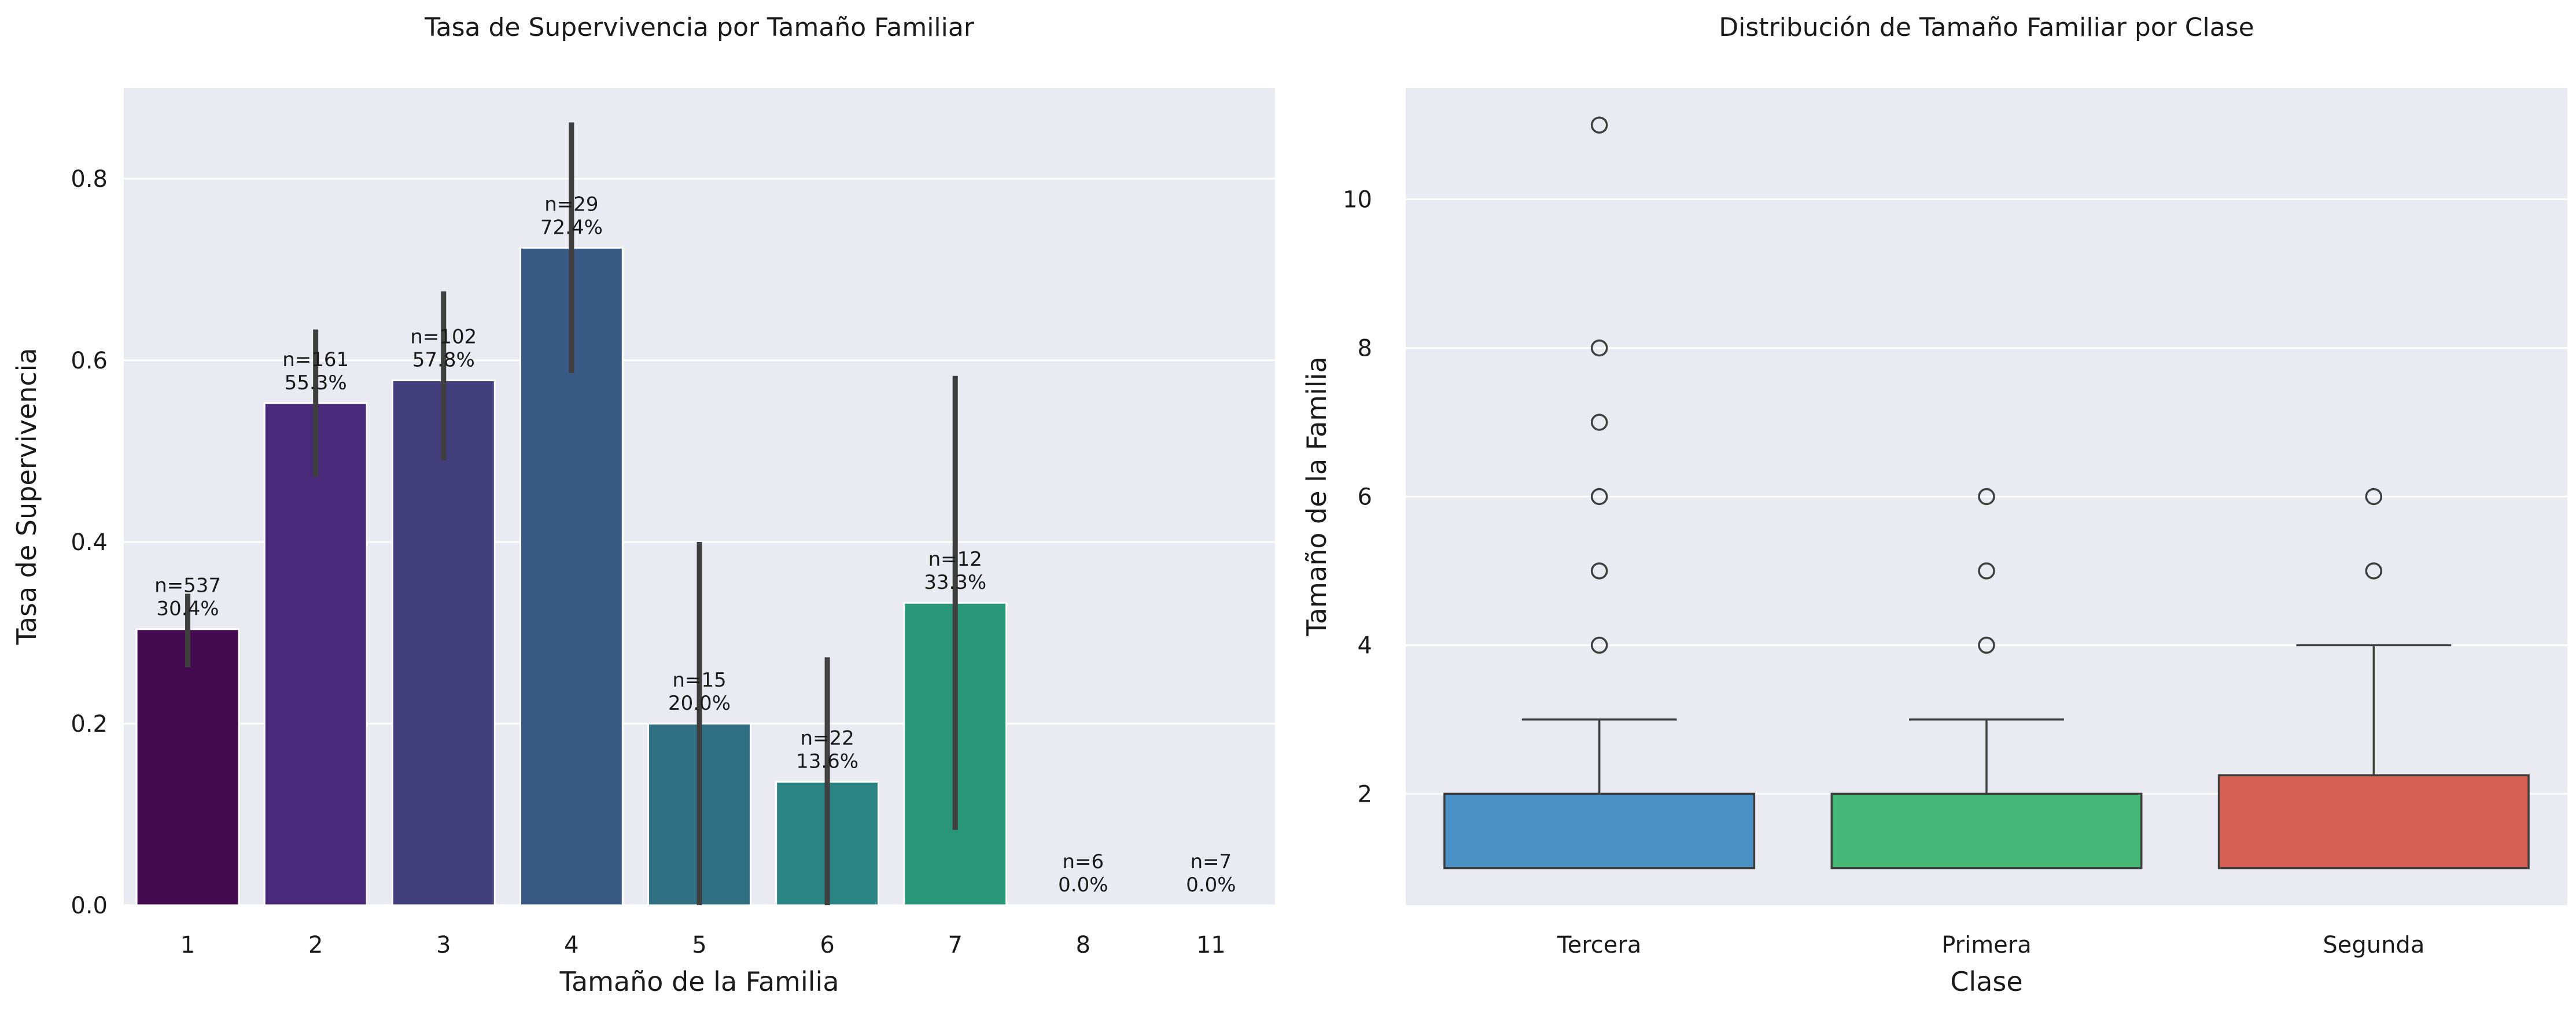  I want to click on box-y-axis-label: Tamaño de la Familia, so click(1316, 496).